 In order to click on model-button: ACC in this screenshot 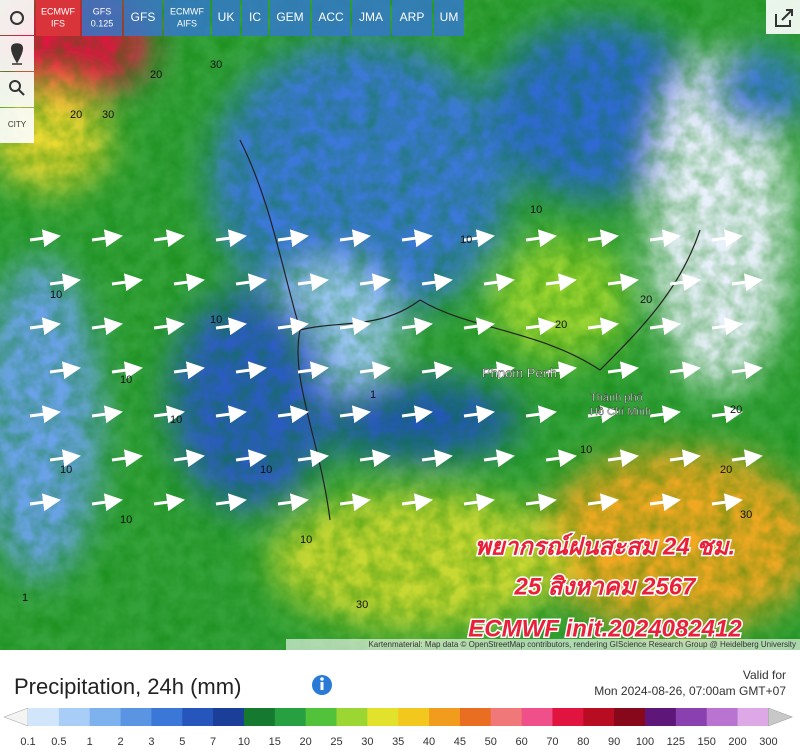, I will do `click(331, 18)`.